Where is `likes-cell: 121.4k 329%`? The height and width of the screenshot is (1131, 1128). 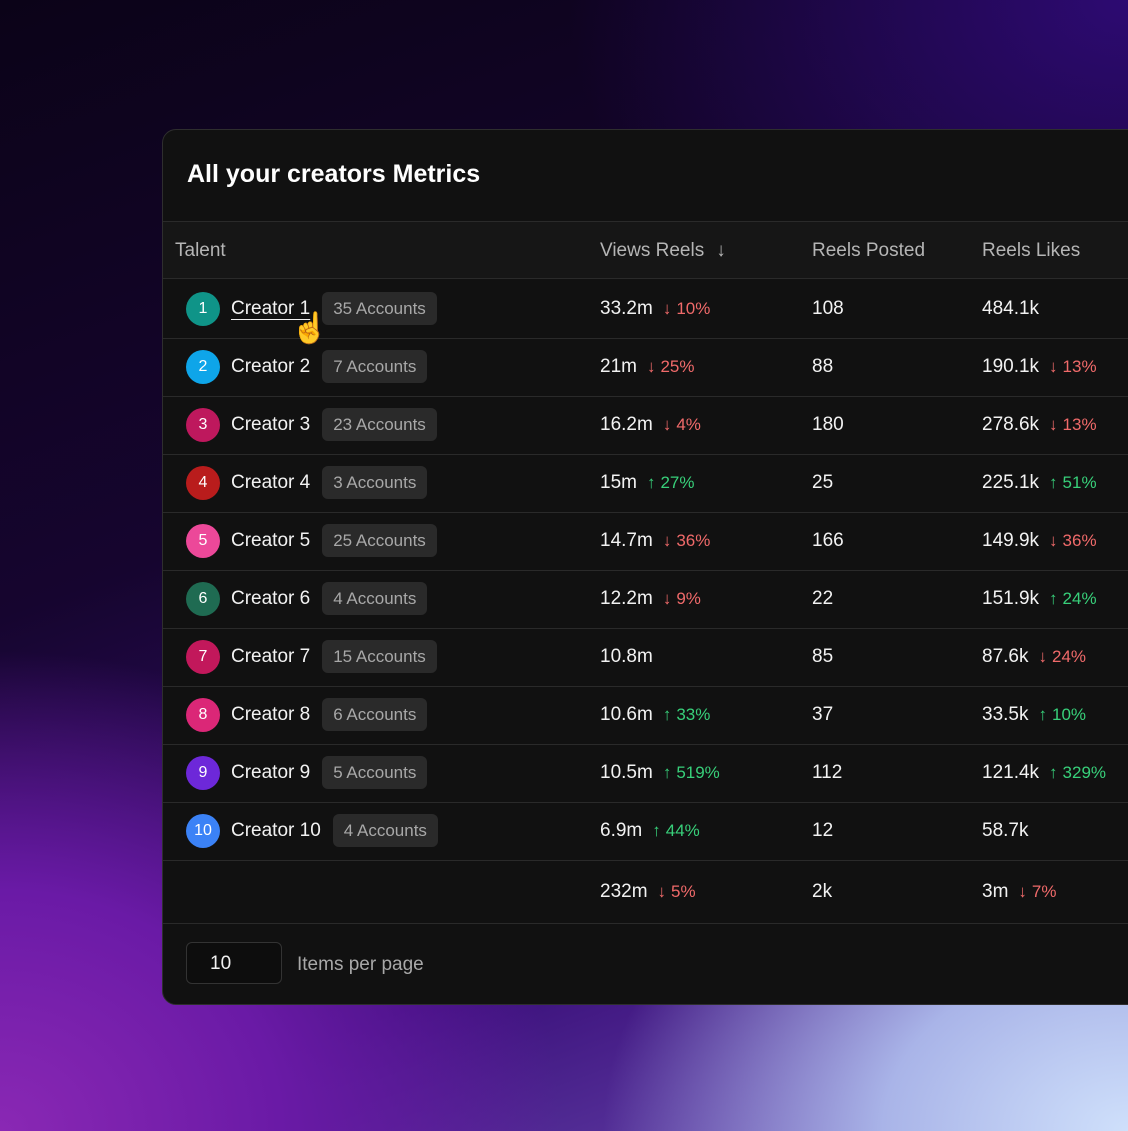
likes-cell: 121.4k 329% is located at coordinates (1044, 773).